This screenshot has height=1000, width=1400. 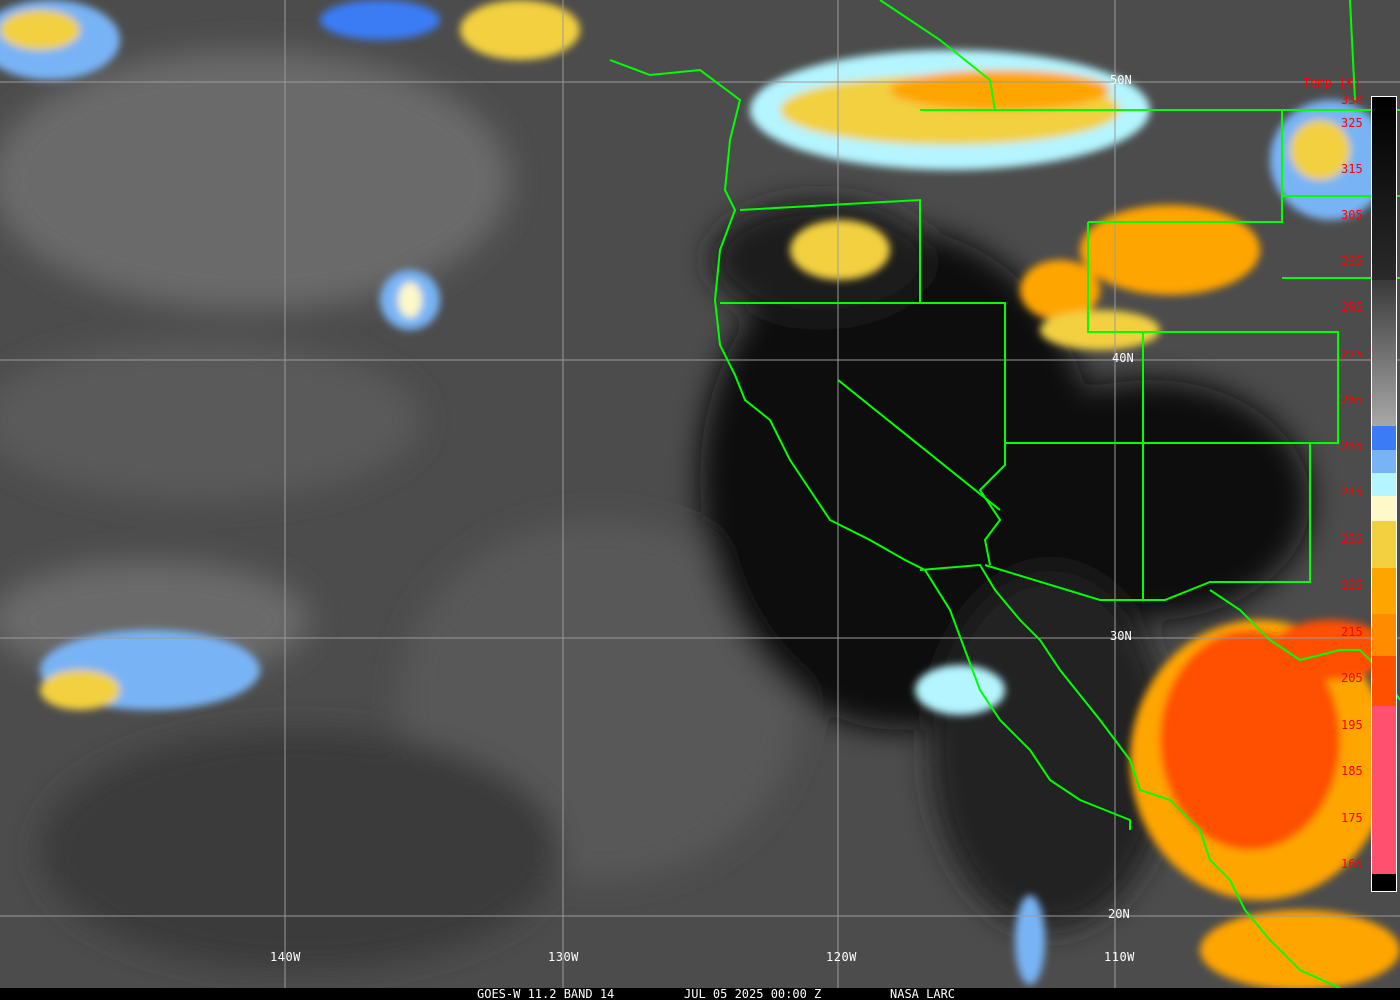 I want to click on satellite-label: GOES-W 11.2 BAND 14, so click(x=546, y=993).